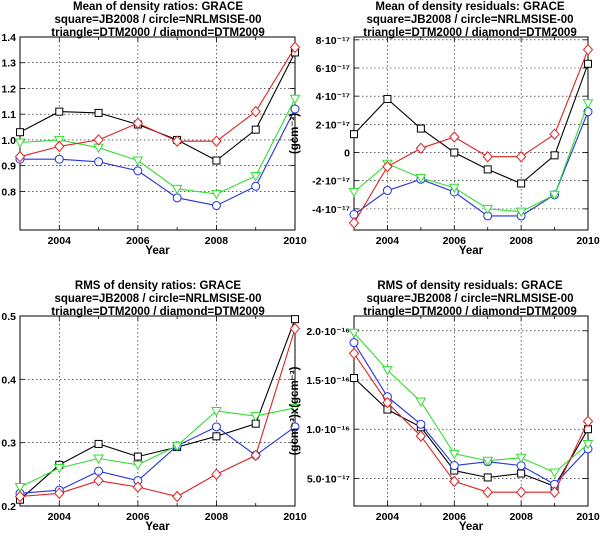  What do you see at coordinates (455, 241) in the screenshot?
I see `p2-x-tick-label: 2006` at bounding box center [455, 241].